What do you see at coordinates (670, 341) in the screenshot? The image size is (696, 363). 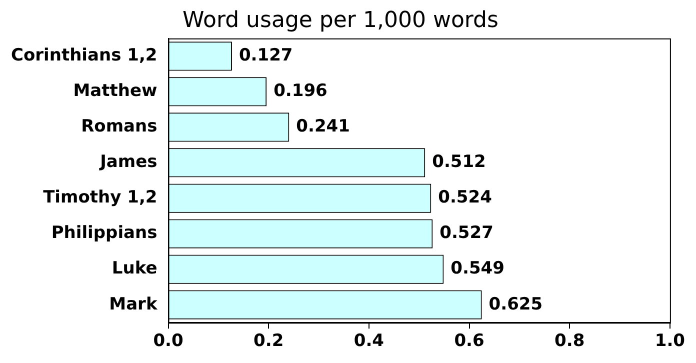 I see `x-tick-label: 1.0` at bounding box center [670, 341].